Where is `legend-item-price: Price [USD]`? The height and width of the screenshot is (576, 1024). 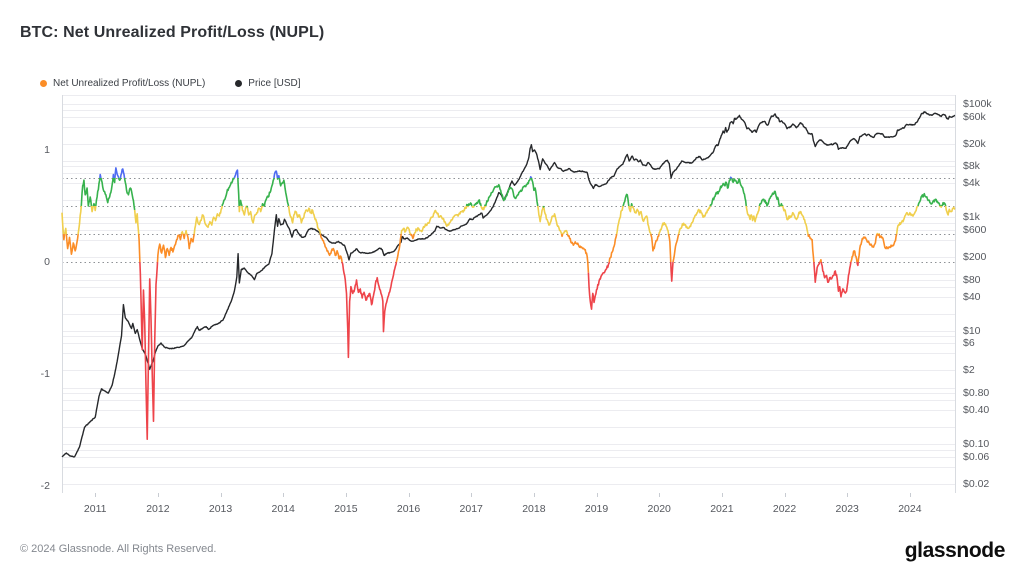 legend-item-price: Price [USD] is located at coordinates (268, 83).